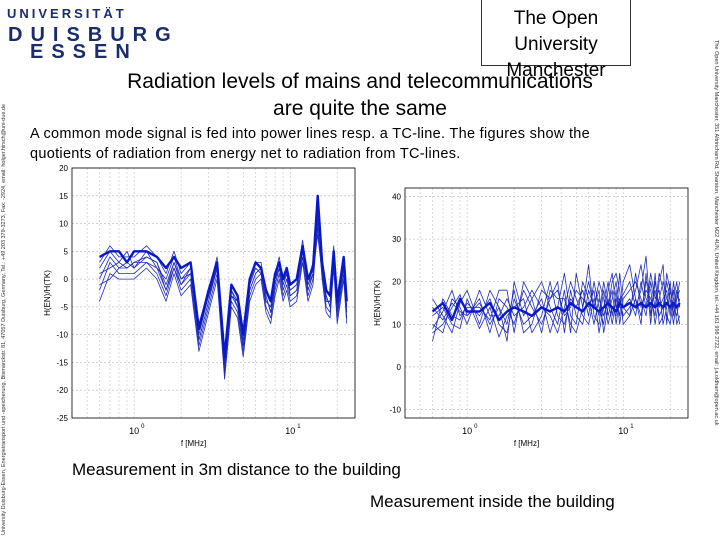 Image resolution: width=720 pixels, height=540 pixels. What do you see at coordinates (47, 293) in the screenshot?
I see `chart1-ylabel: H(EN)/H(TK)` at bounding box center [47, 293].